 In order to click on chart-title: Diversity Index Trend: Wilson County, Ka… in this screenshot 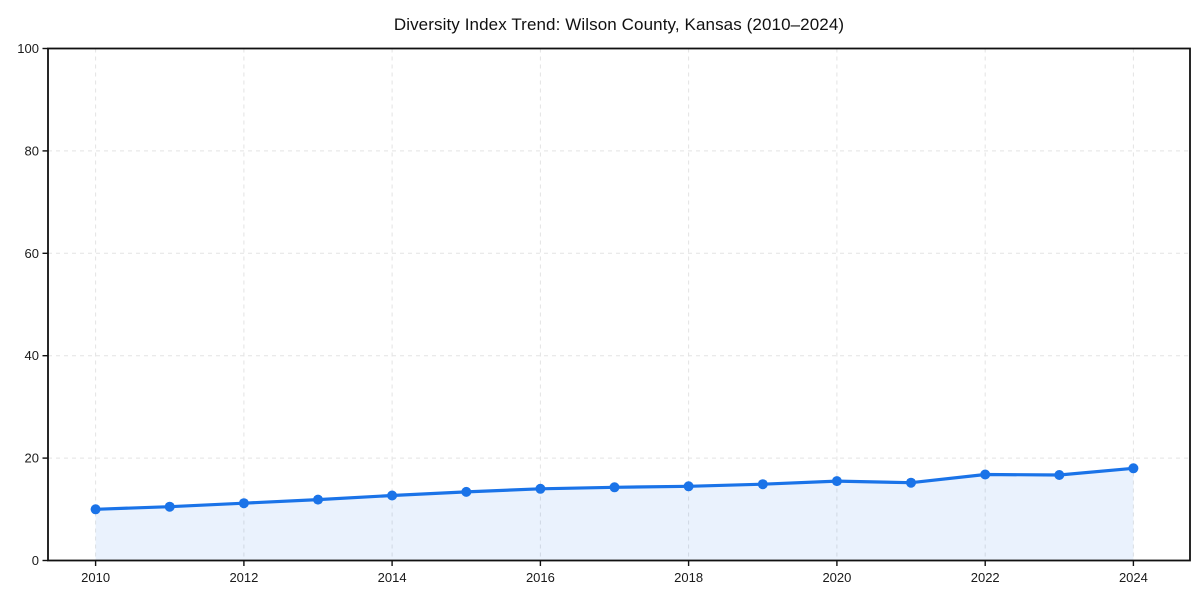, I will do `click(619, 24)`.